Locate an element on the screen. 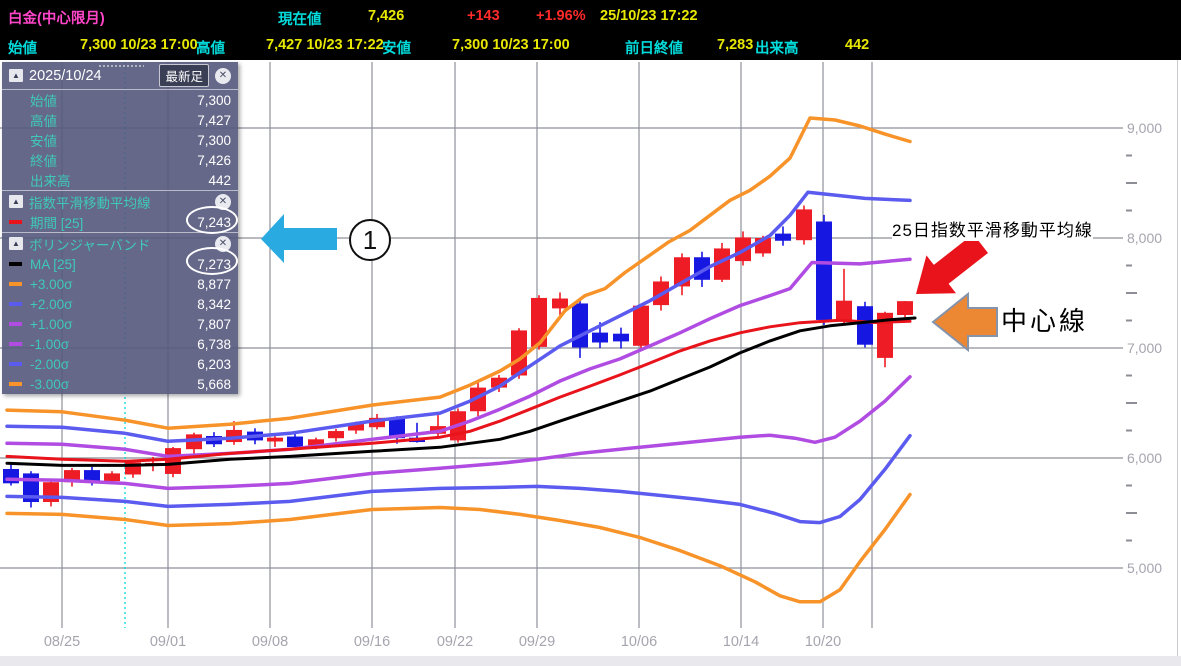  bb-ma-swatch is located at coordinates (15, 264).